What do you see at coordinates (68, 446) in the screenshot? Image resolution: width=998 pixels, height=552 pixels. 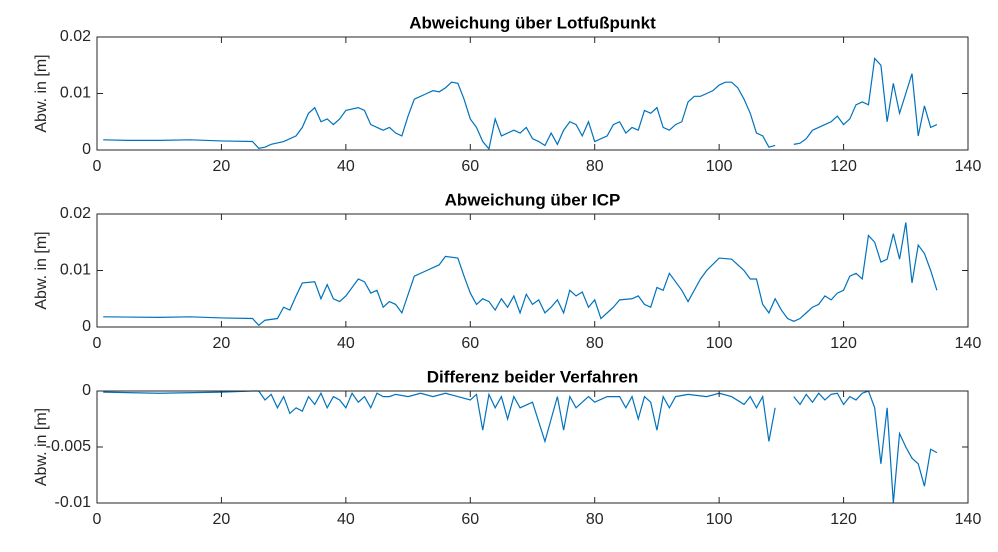 I see `y-tick-label: -0.005` at bounding box center [68, 446].